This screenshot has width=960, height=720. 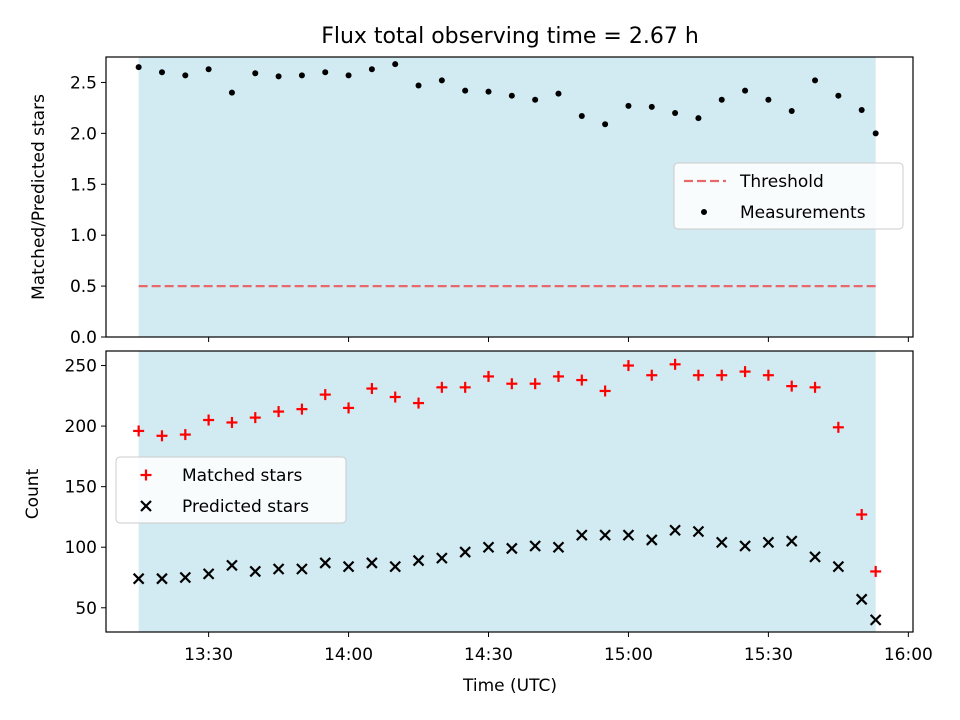 I want to click on legend-label: Threshold, so click(x=781, y=182).